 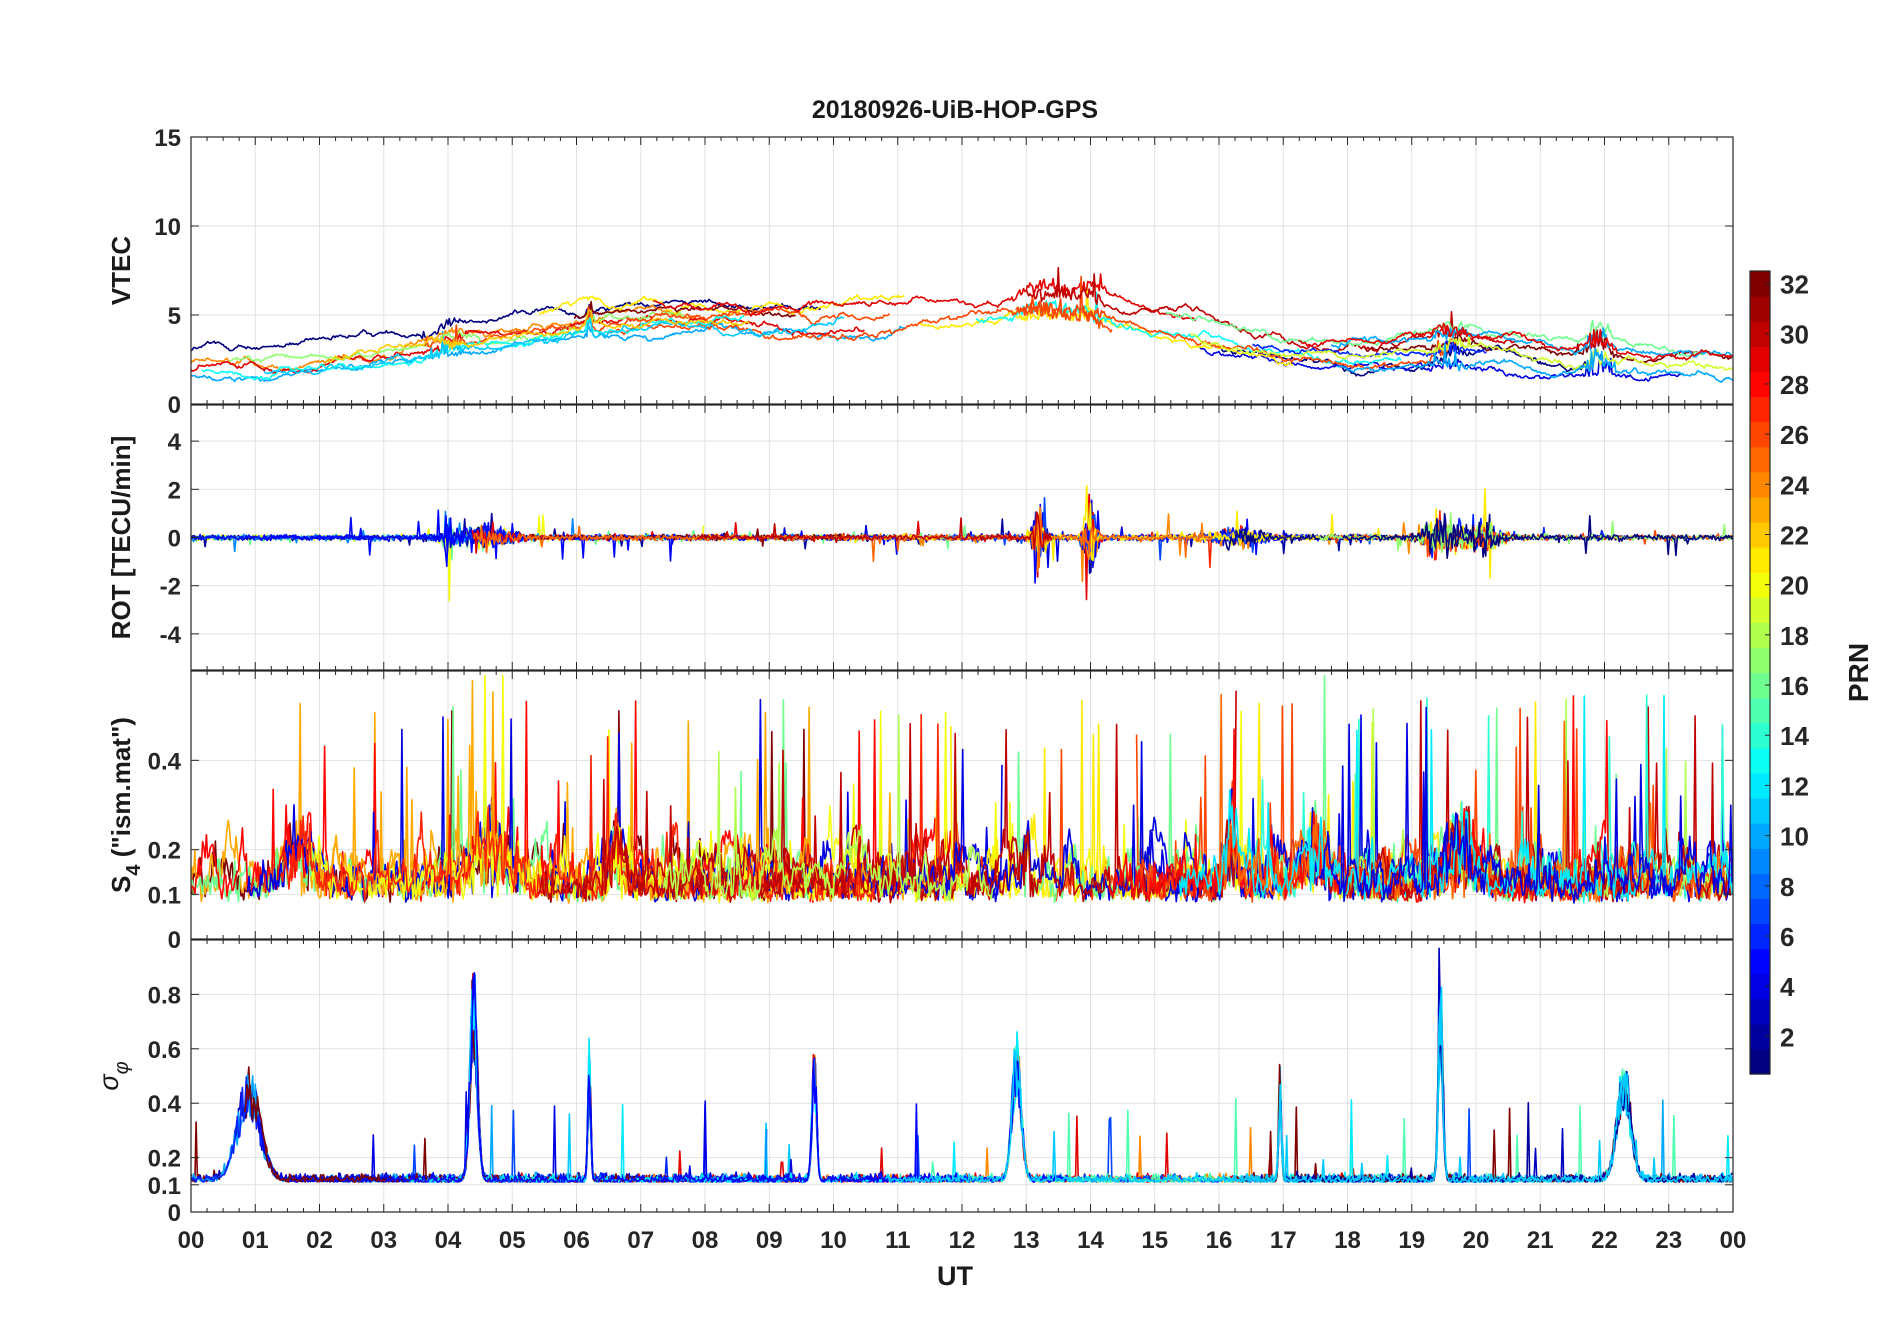 What do you see at coordinates (955, 110) in the screenshot?
I see `chart-title: 20180926-UiB-HOP-GPS` at bounding box center [955, 110].